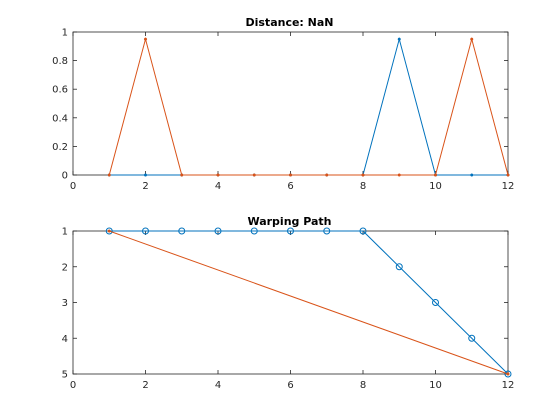 The height and width of the screenshot is (420, 560). Describe the element at coordinates (73, 385) in the screenshot. I see `warping-path-plot-x-tick-label: 0` at that location.